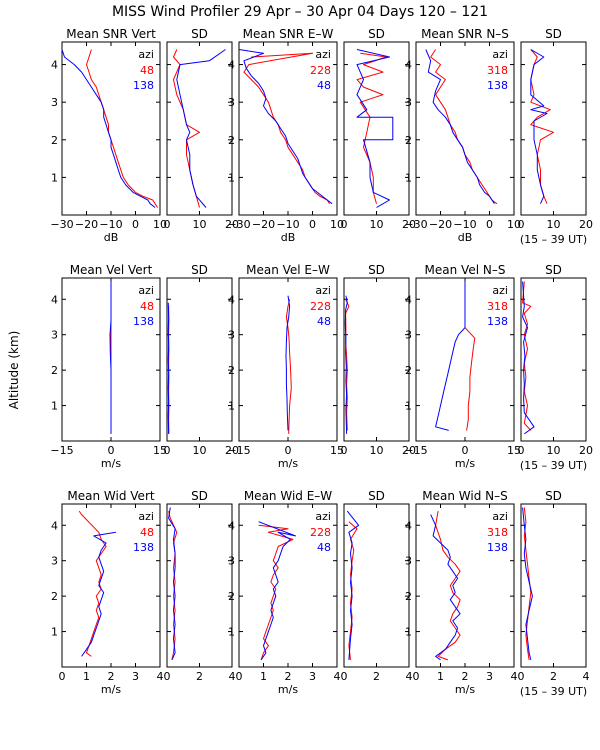  What do you see at coordinates (464, 496) in the screenshot?
I see `panel-wid-3-title: Mean Wid N–S` at bounding box center [464, 496].